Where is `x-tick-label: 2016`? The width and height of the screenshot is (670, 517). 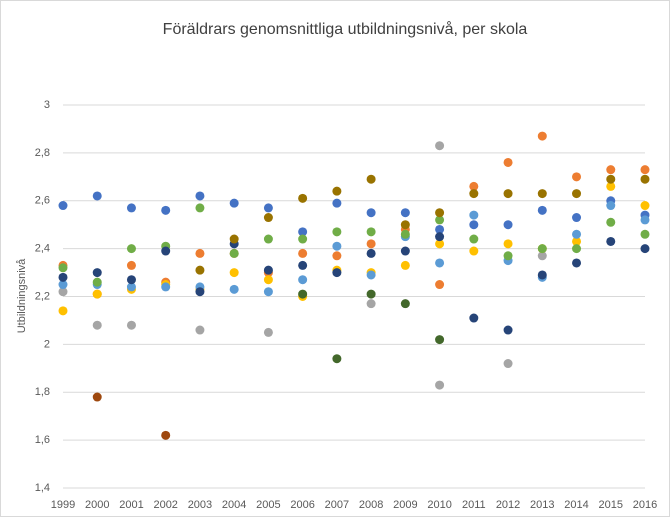 x-tick-label: 2016 is located at coordinates (645, 505).